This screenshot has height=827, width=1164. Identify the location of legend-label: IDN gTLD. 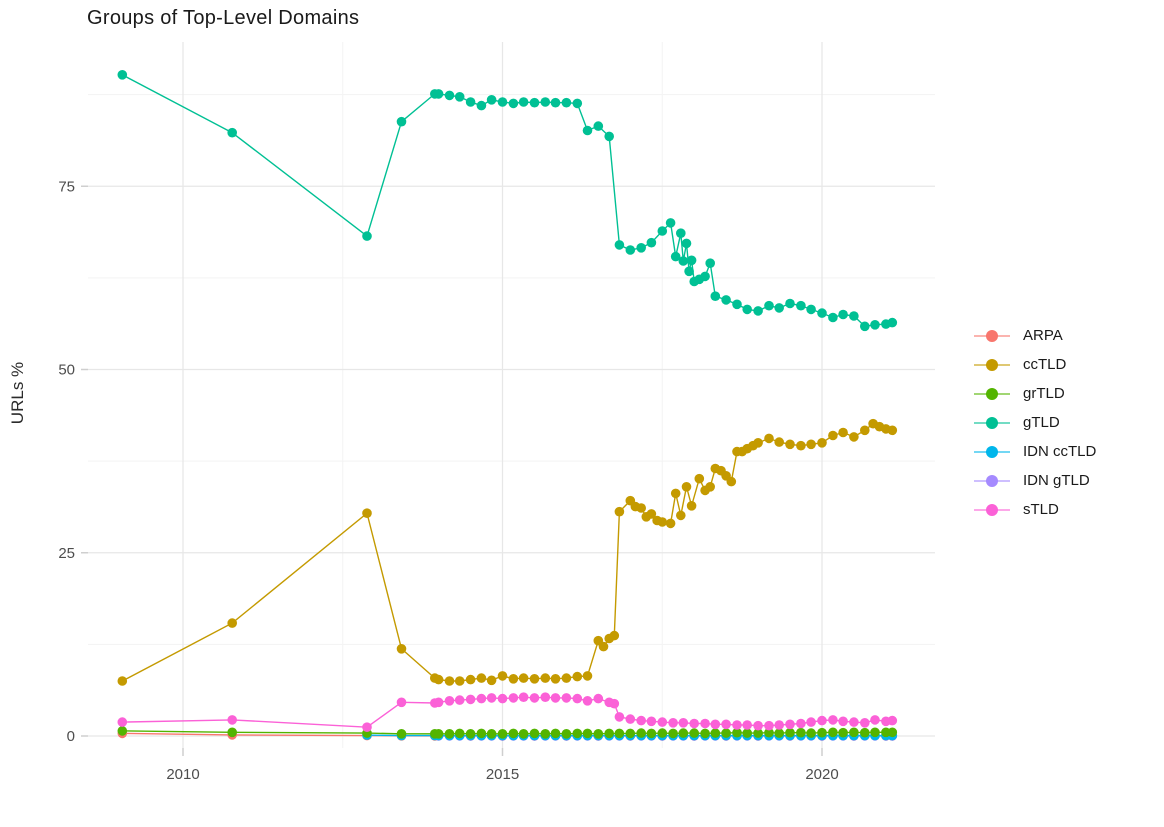
(1056, 480).